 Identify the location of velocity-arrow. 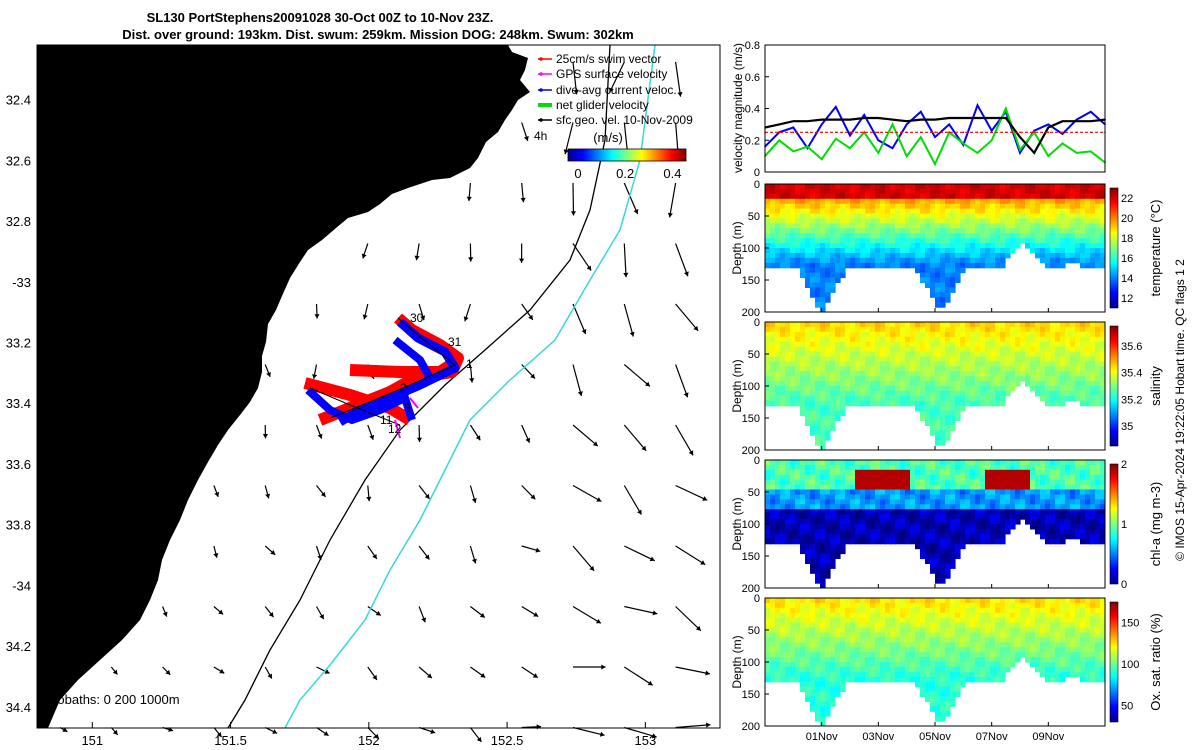
(682, 260).